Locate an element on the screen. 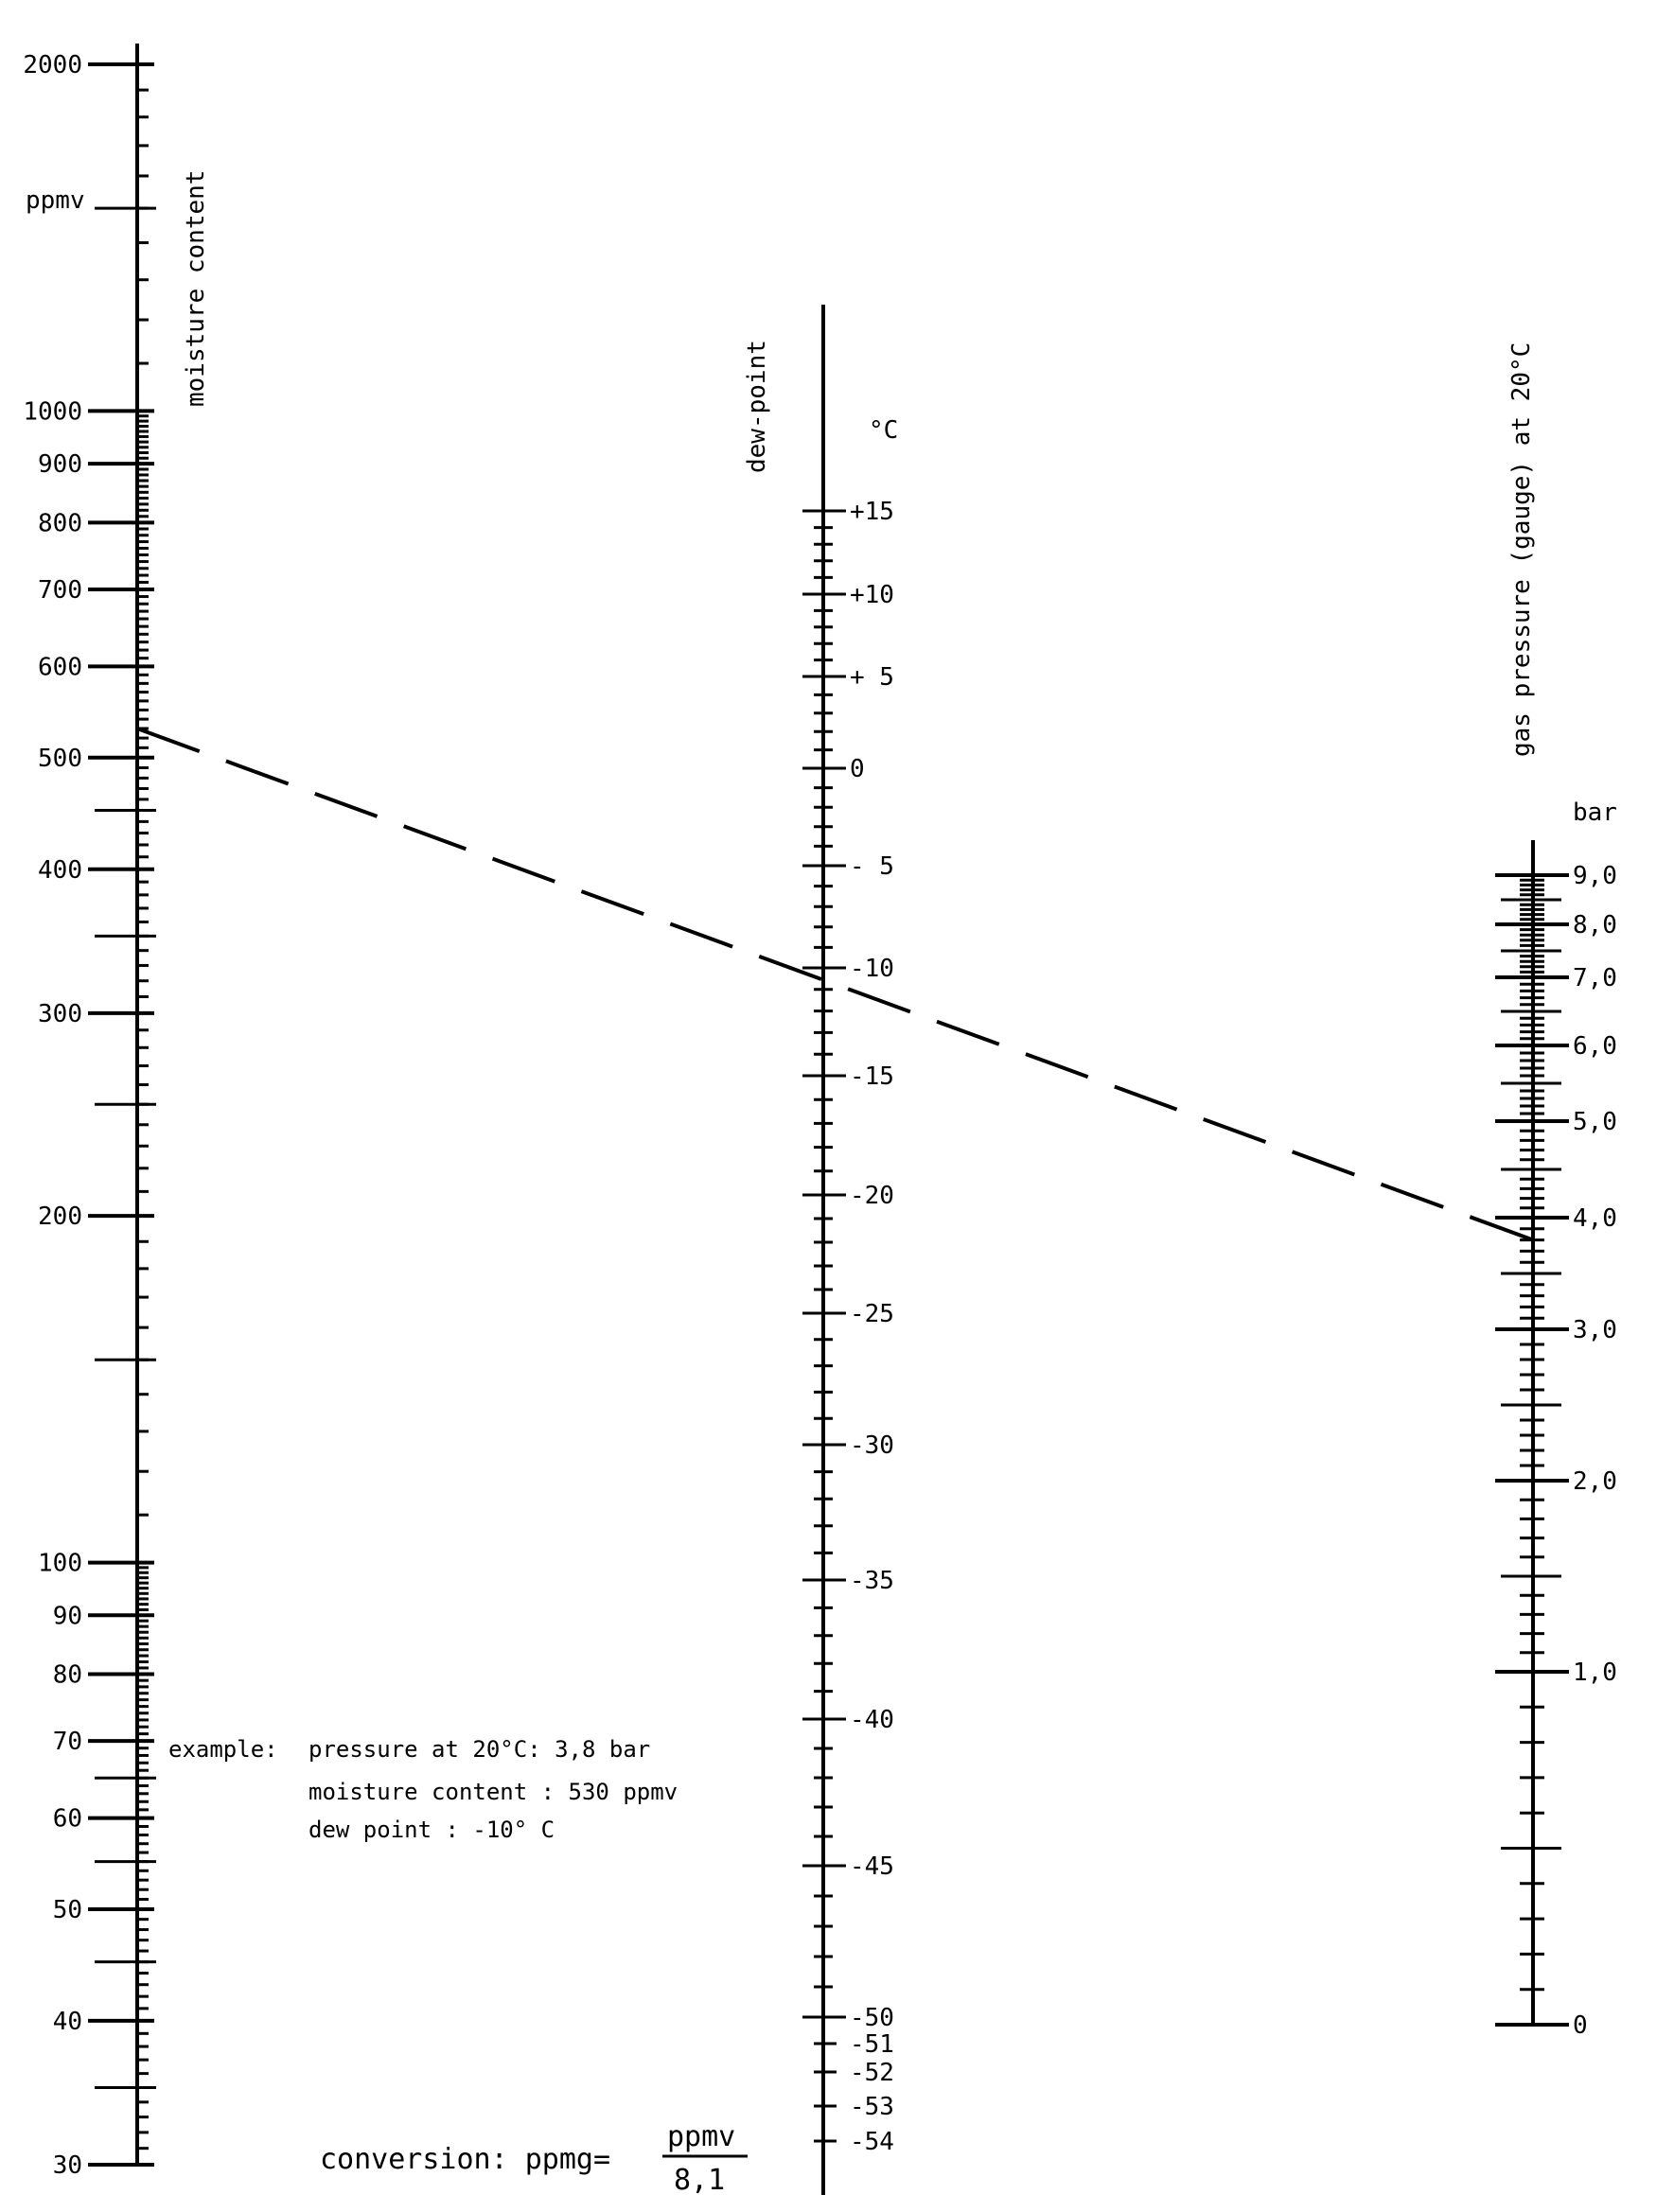 The width and height of the screenshot is (1674, 2212). moisture-tick-label: 500 is located at coordinates (60, 759).